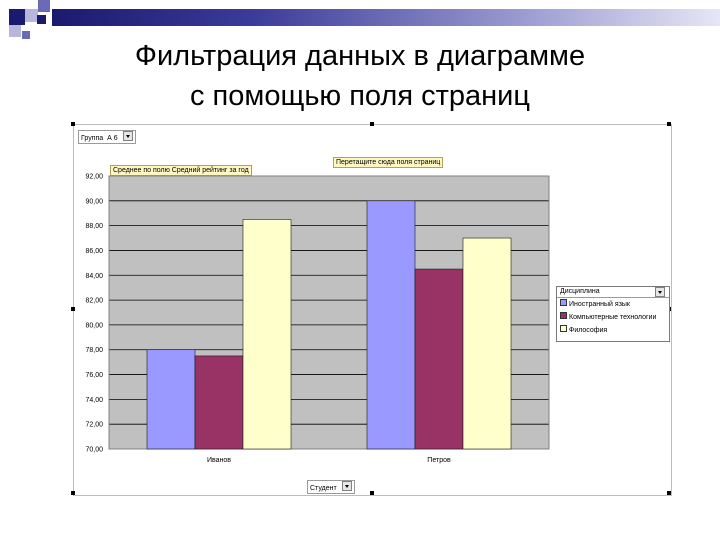  I want to click on legend-item: Философия, so click(613, 330).